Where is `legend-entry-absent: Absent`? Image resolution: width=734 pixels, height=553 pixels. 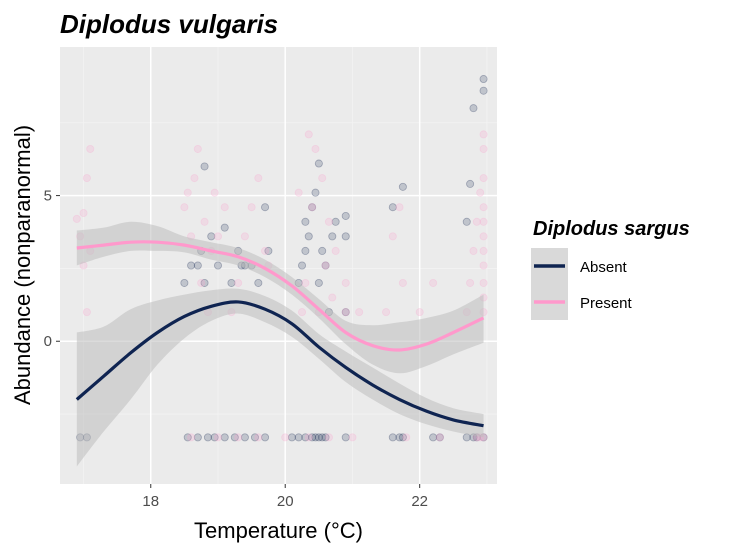
legend-entry-absent: Absent is located at coordinates (579, 266).